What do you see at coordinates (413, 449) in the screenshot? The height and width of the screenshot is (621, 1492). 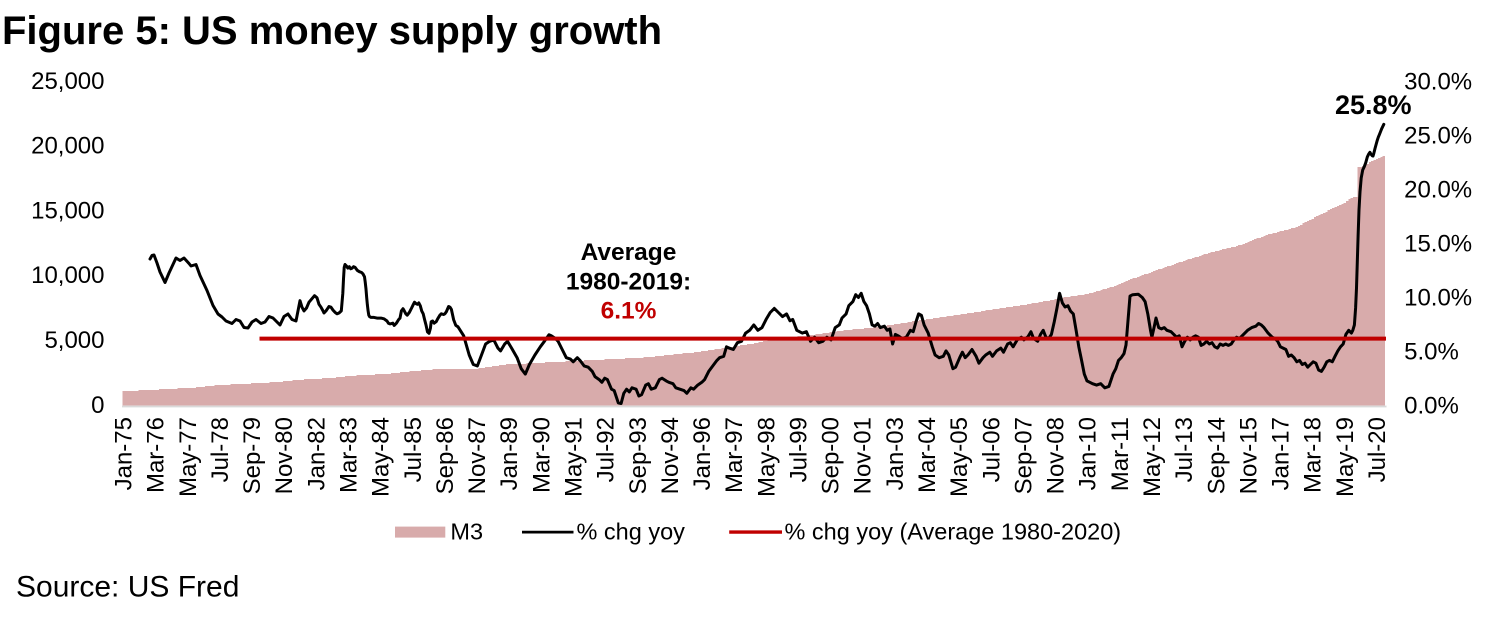 I see `svg-text: Jul-85` at bounding box center [413, 449].